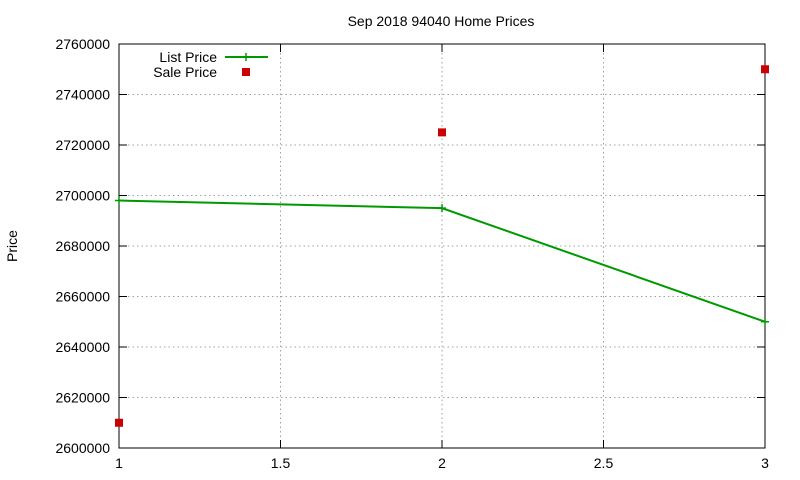  Describe the element at coordinates (604, 463) in the screenshot. I see `x-tick-label: 2.5` at that location.